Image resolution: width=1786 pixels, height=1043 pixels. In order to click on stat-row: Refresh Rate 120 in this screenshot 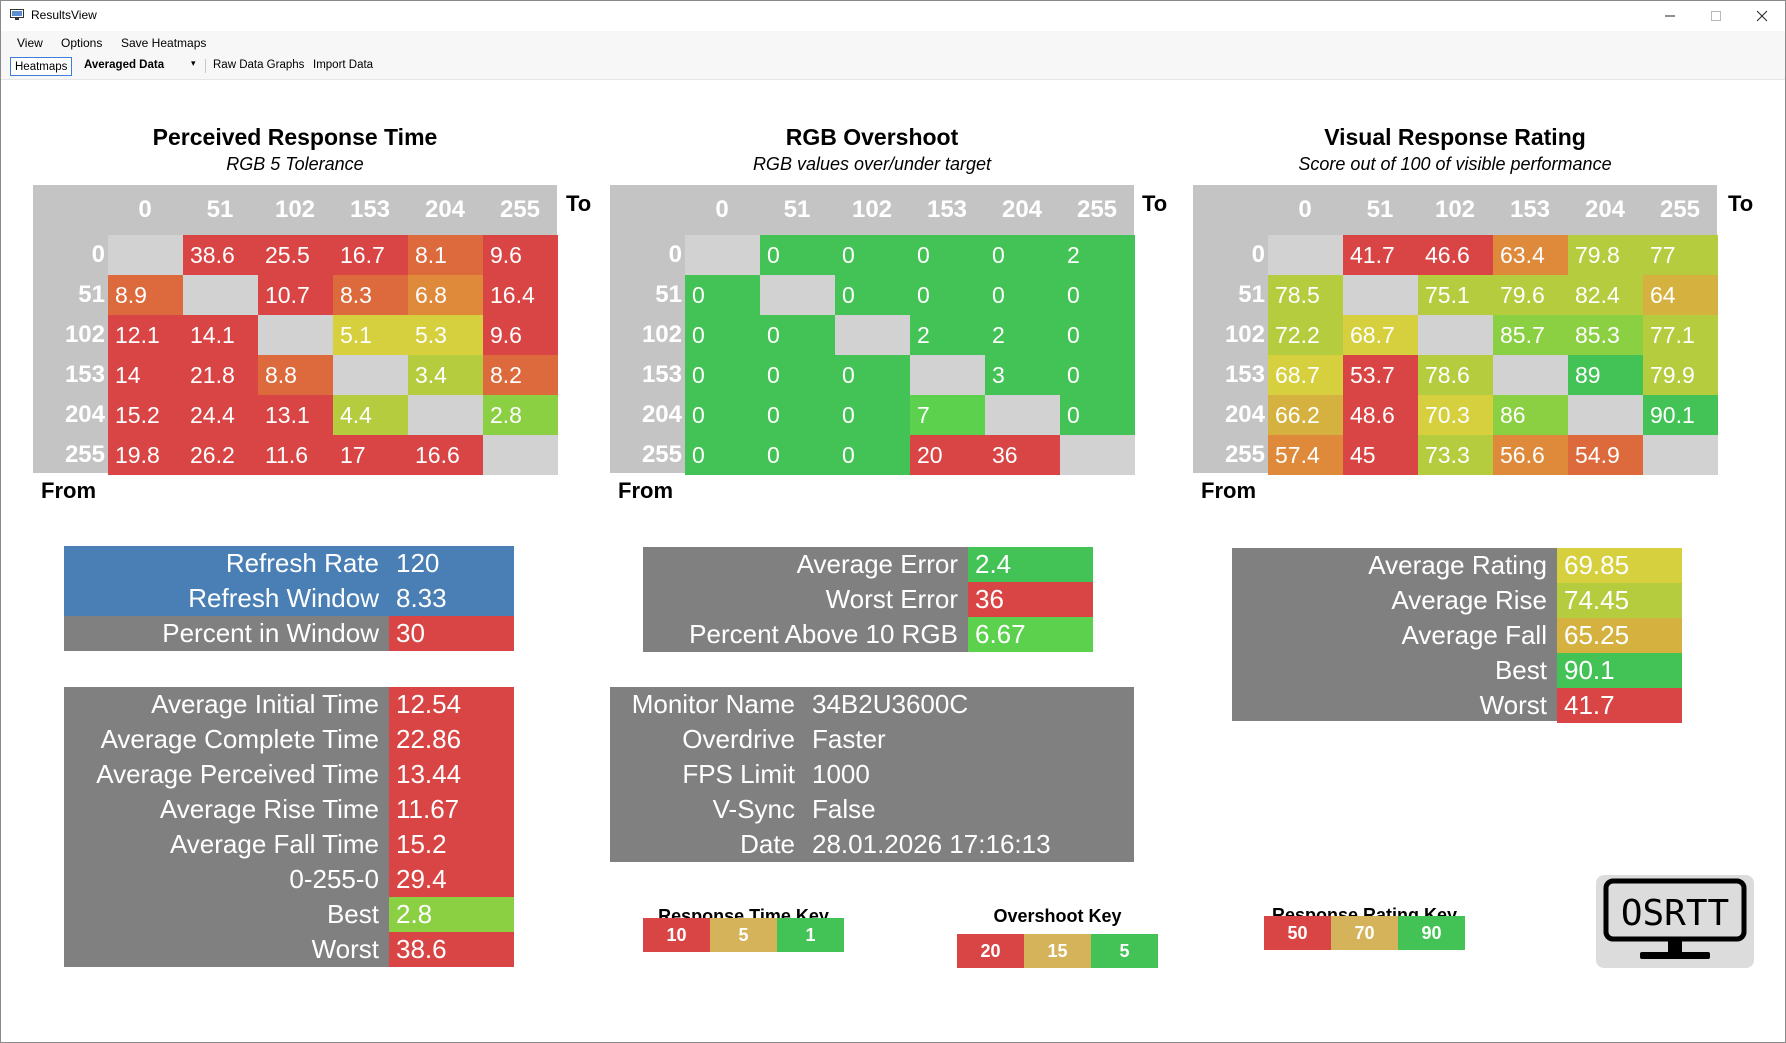, I will do `click(289, 563)`.